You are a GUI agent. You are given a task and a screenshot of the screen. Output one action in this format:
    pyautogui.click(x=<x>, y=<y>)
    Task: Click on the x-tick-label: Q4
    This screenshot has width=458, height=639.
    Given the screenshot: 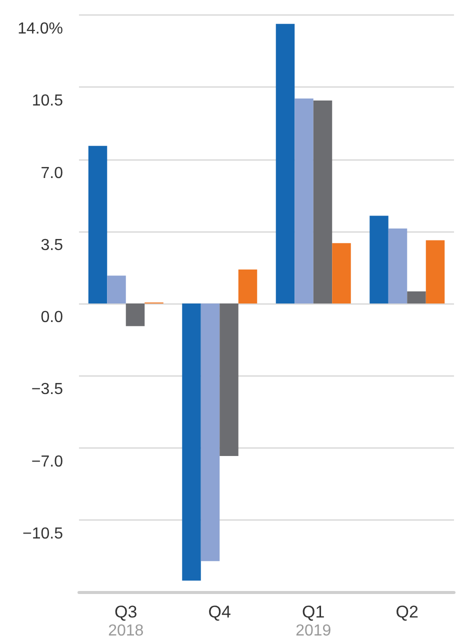 What is the action you would take?
    pyautogui.click(x=219, y=612)
    